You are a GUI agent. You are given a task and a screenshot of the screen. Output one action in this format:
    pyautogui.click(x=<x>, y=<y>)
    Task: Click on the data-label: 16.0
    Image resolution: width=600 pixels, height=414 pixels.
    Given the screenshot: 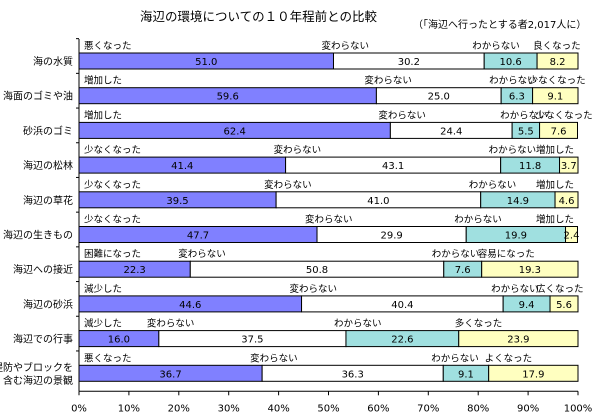 What is the action you would take?
    pyautogui.click(x=119, y=340)
    